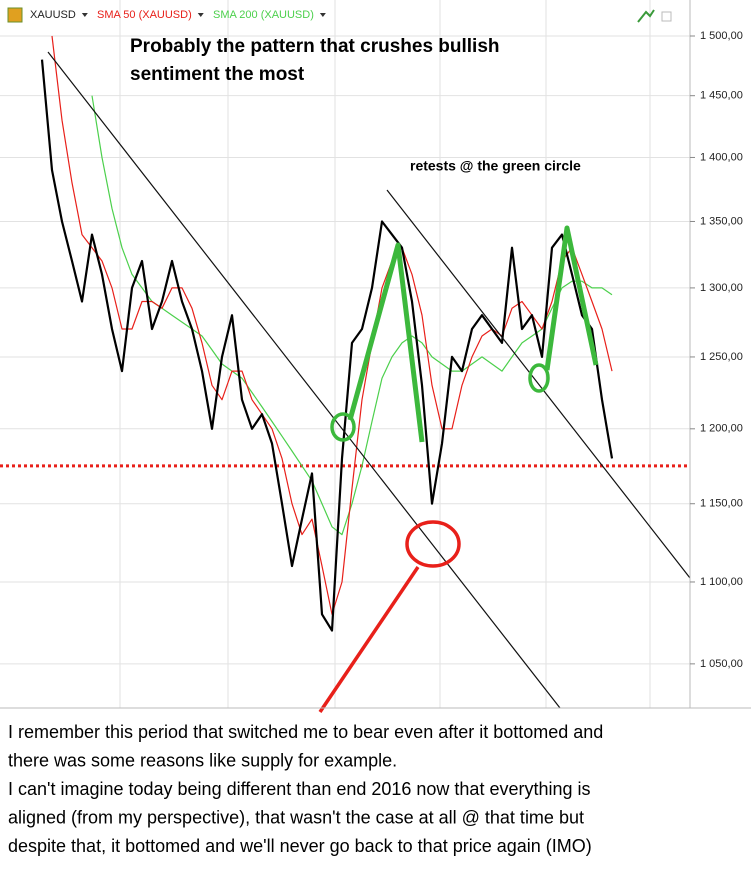  I want to click on y-tick-label: 1 150,00, so click(721, 504).